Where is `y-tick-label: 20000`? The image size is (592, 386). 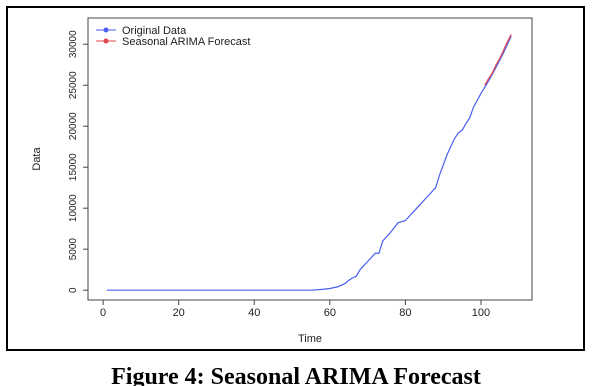 y-tick-label: 20000 is located at coordinates (73, 126).